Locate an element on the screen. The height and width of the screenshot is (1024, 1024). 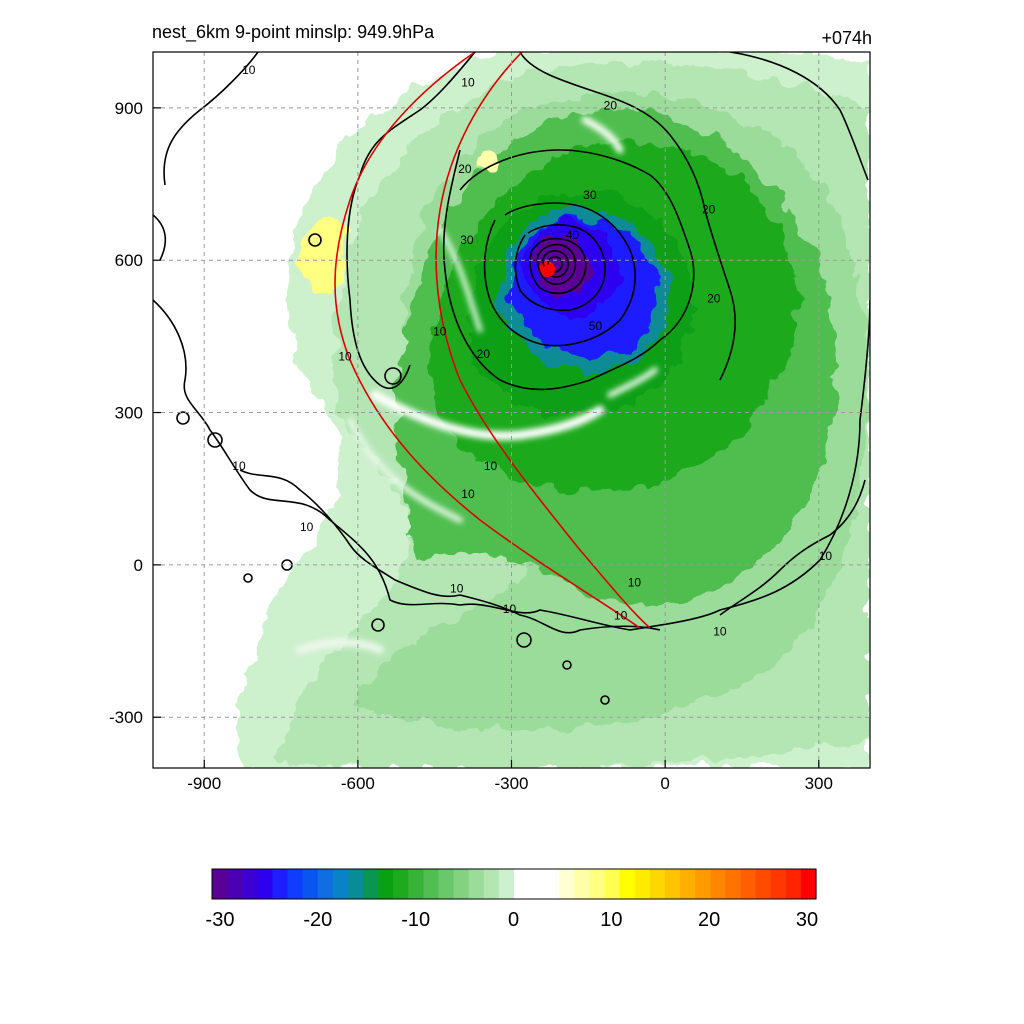
y-tick-label: 300 is located at coordinates (129, 413).